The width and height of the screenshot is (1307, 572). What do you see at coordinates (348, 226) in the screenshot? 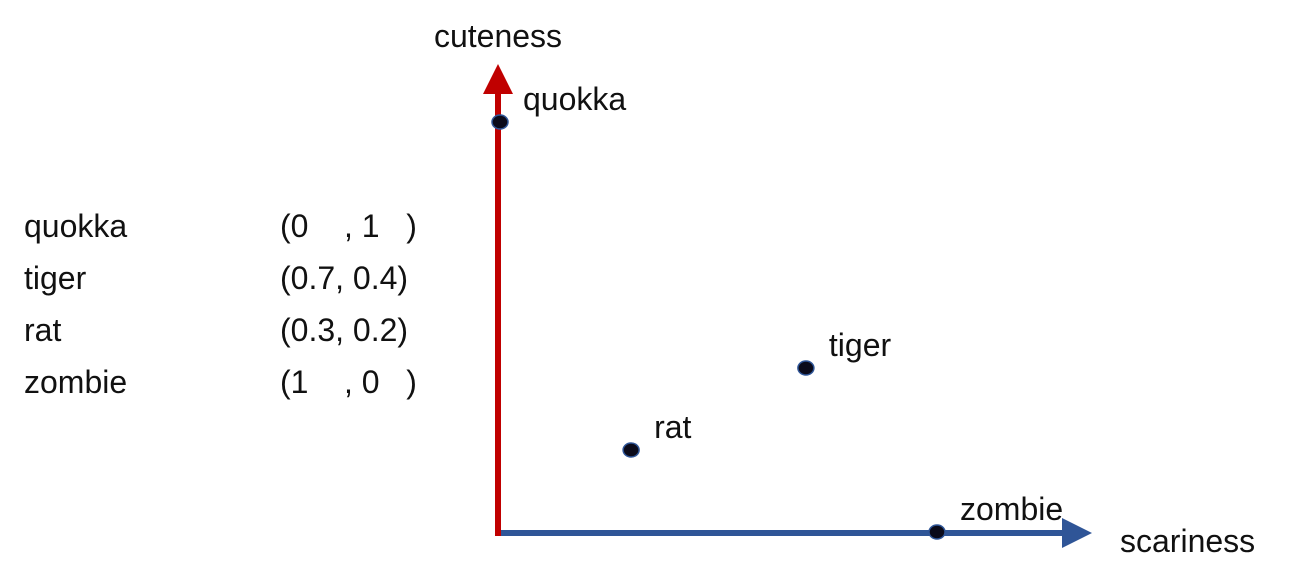
I see `animal-coordinates: (0 , 1 )` at bounding box center [348, 226].